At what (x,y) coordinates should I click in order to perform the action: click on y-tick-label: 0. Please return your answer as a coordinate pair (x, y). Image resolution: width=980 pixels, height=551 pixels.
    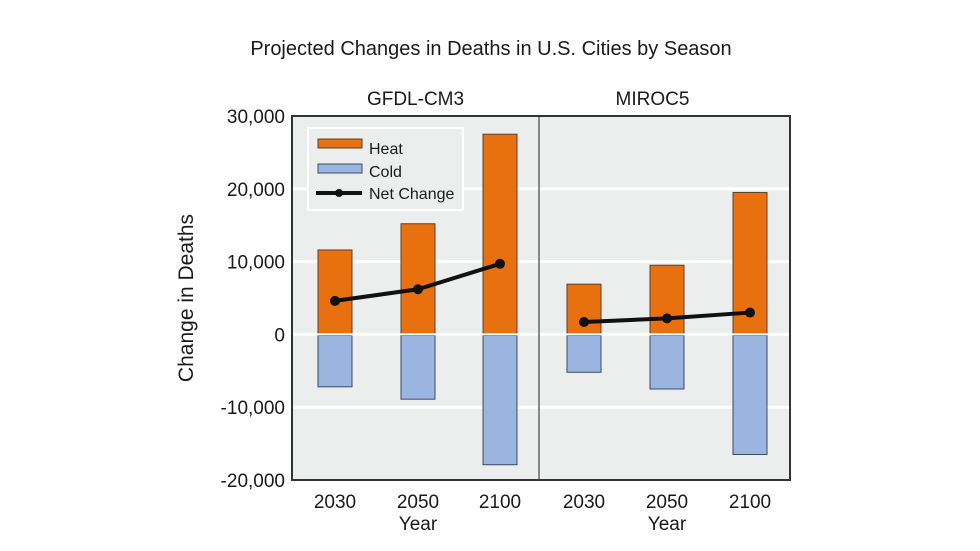
    Looking at the image, I should click on (279, 335).